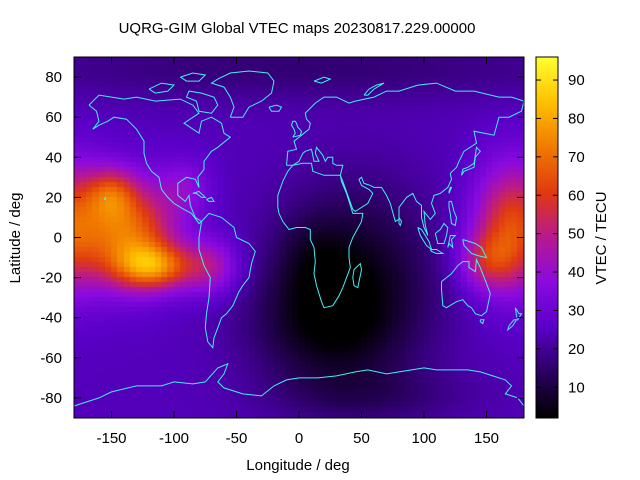 This screenshot has width=640, height=480. Describe the element at coordinates (471, 161) in the screenshot. I see `coastline-japan` at that location.